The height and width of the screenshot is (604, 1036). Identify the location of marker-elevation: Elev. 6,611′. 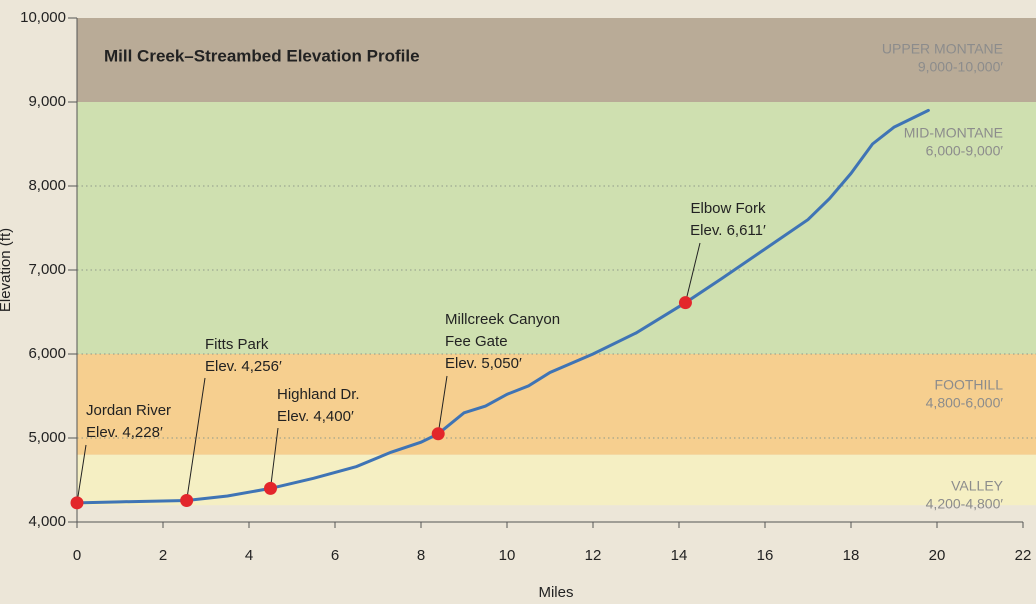
(728, 230).